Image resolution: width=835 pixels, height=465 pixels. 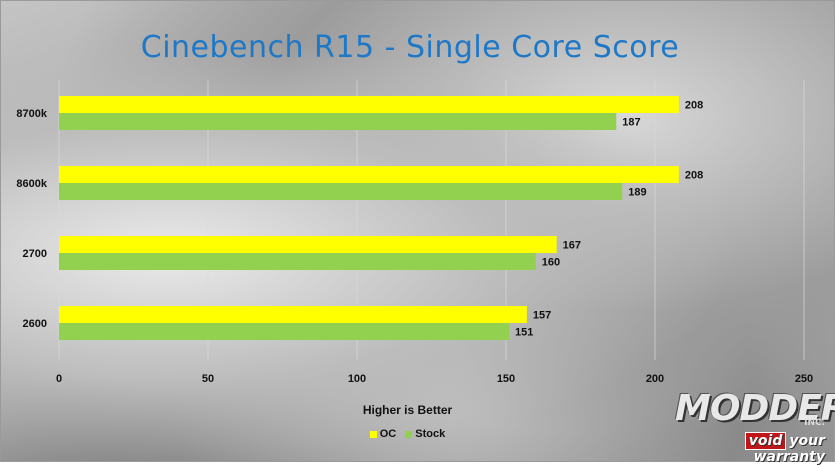 I want to click on legend-swatch-stock, so click(x=409, y=434).